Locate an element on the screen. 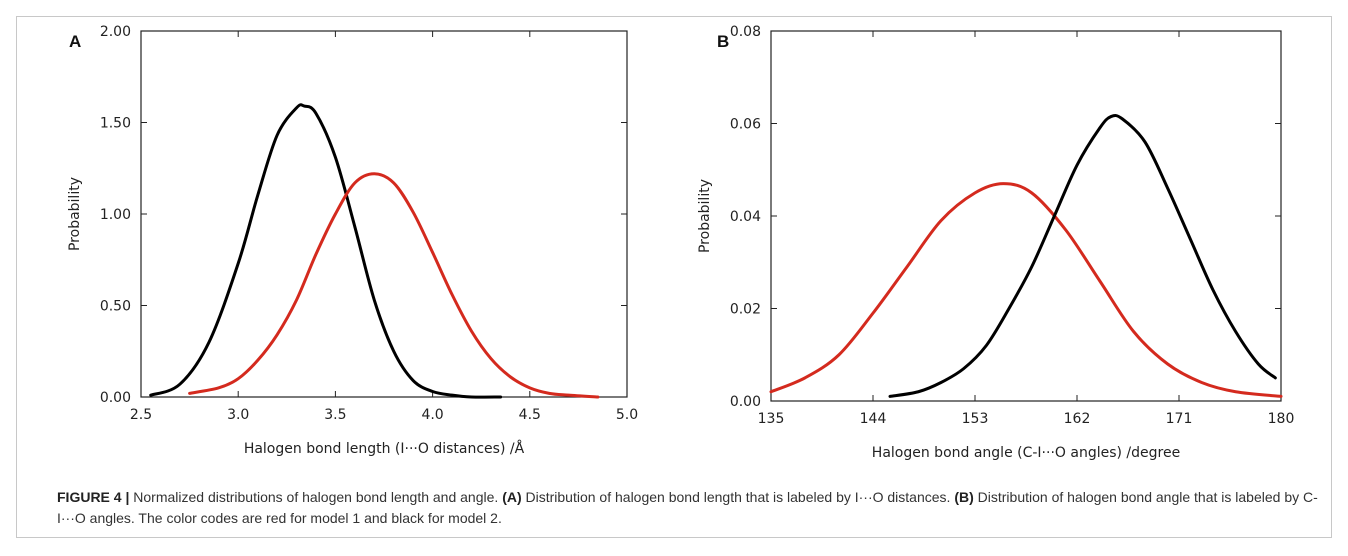 The width and height of the screenshot is (1348, 556). x-tick-label: 3.5 is located at coordinates (335, 415).